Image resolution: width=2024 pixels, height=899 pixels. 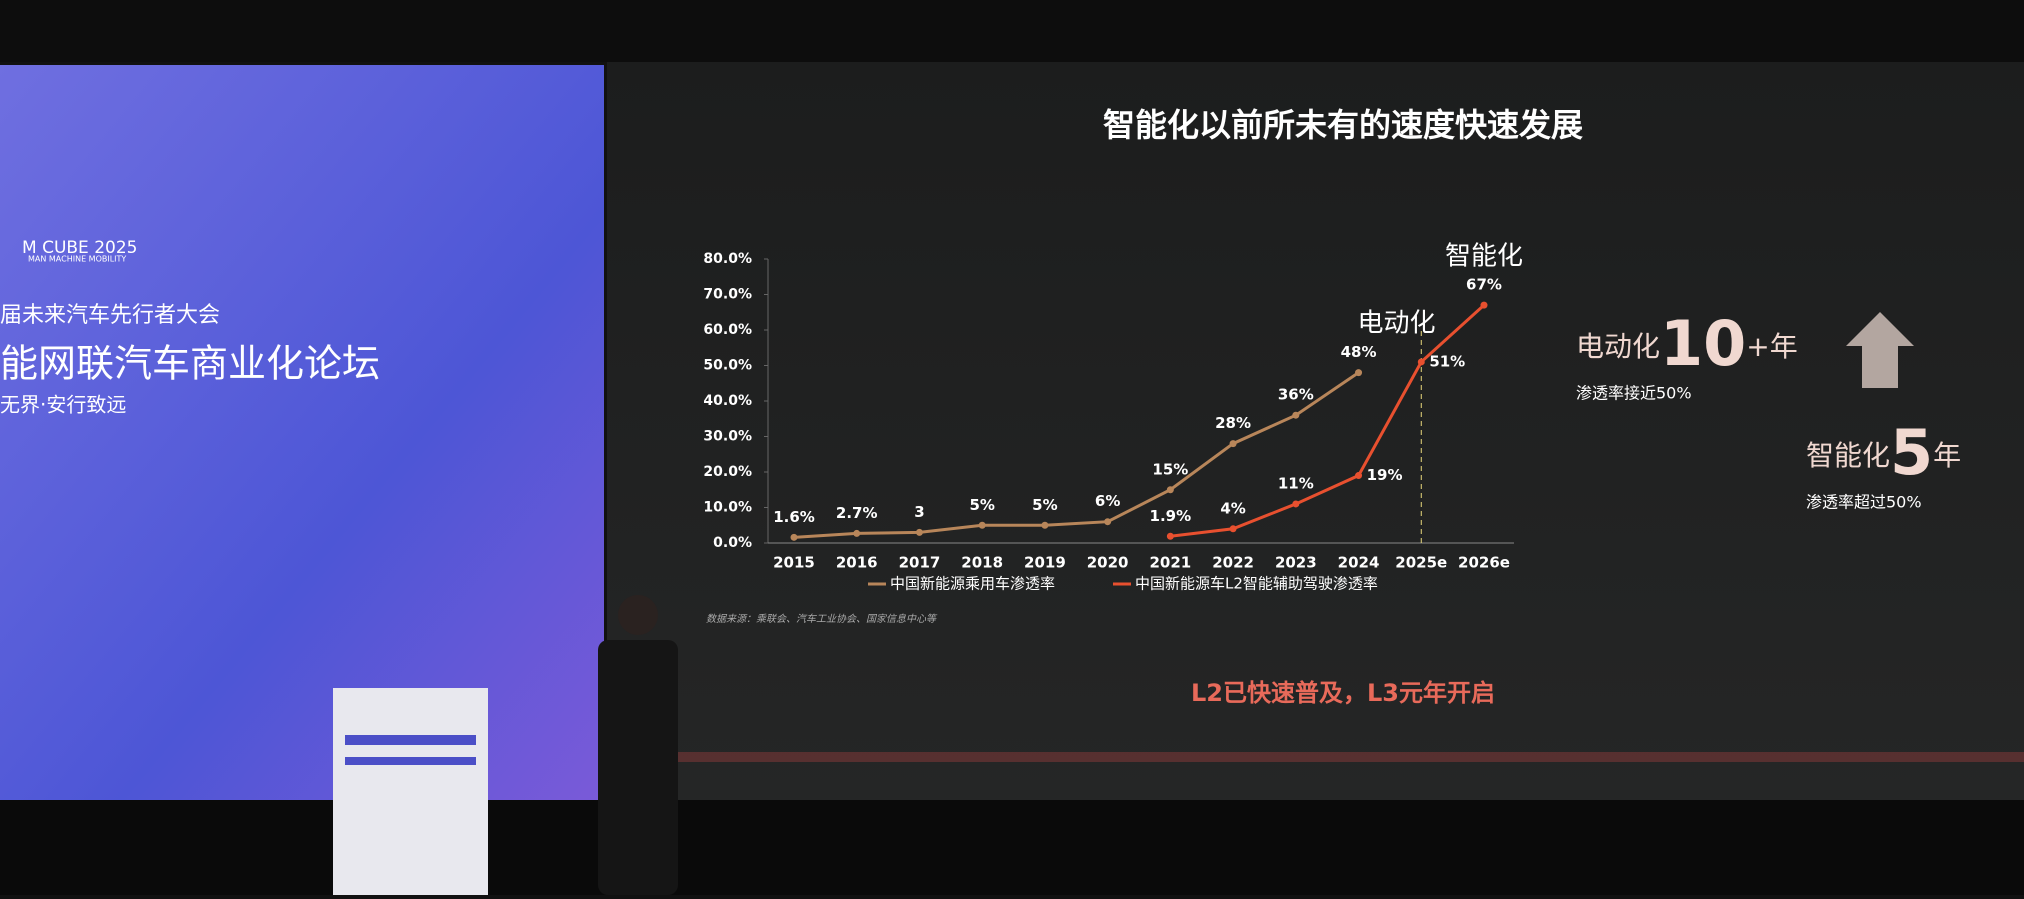 What do you see at coordinates (794, 517) in the screenshot?
I see `value-label: 1.6%` at bounding box center [794, 517].